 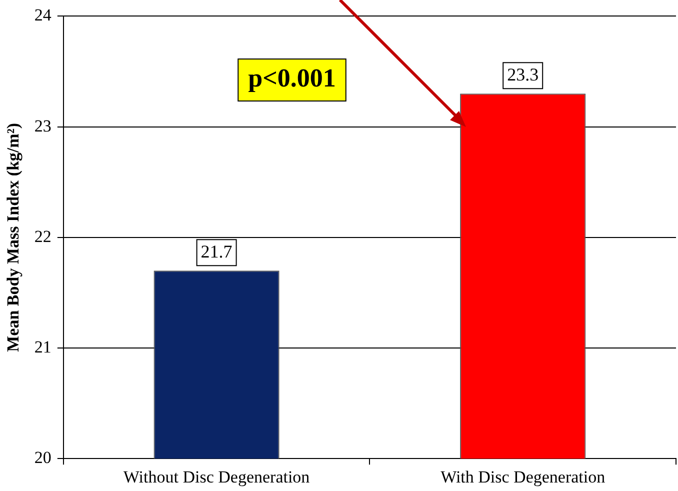 I want to click on data-label: 23.3, so click(x=523, y=74).